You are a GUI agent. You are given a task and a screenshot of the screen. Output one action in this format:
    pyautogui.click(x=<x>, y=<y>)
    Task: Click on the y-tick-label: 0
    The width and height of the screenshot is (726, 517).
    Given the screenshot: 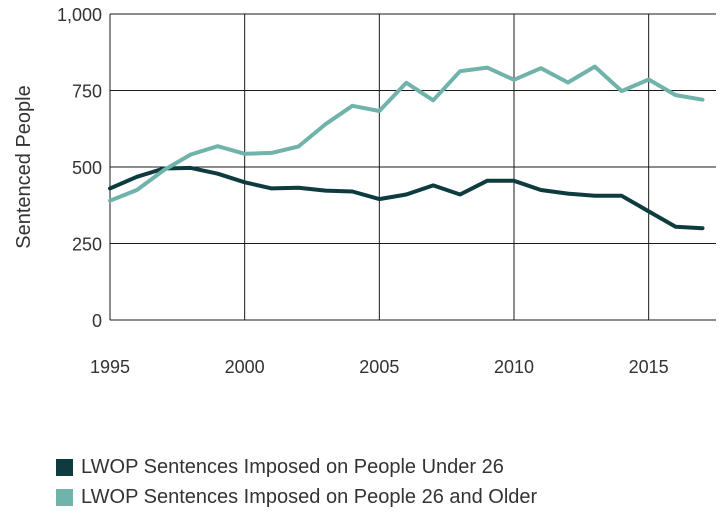 What is the action you would take?
    pyautogui.click(x=97, y=321)
    